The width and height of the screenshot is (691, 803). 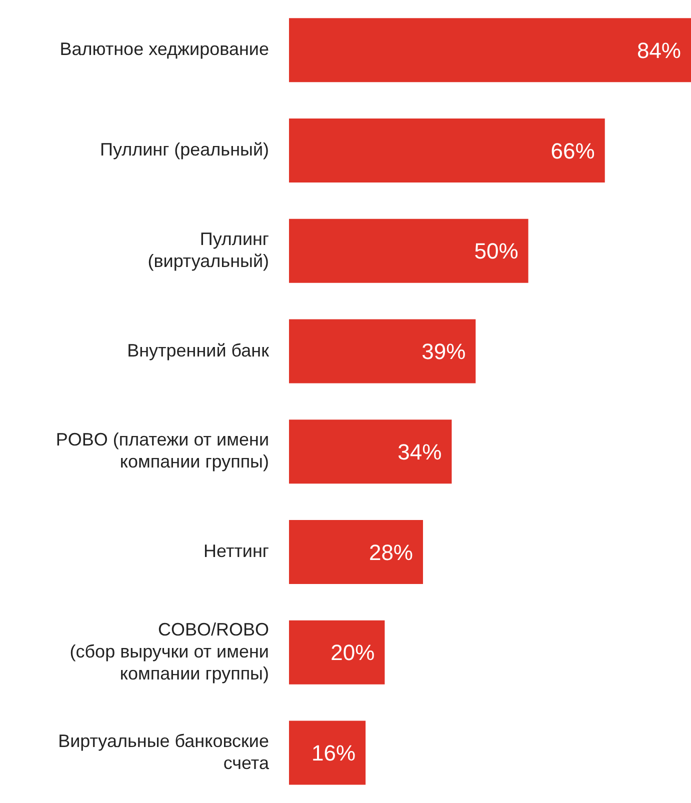 I want to click on data-label: 34%, so click(x=420, y=451).